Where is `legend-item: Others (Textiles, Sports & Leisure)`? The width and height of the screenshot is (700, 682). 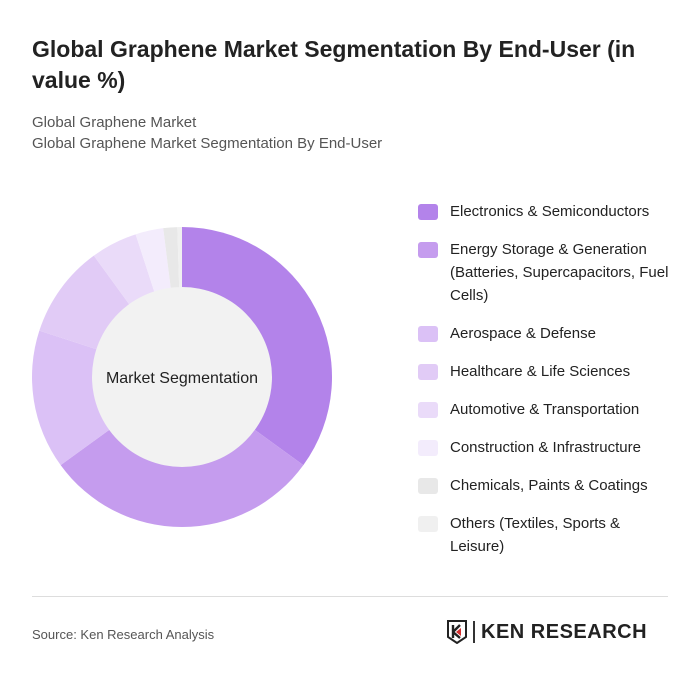 legend-item: Others (Textiles, Sports & Leisure) is located at coordinates (548, 535).